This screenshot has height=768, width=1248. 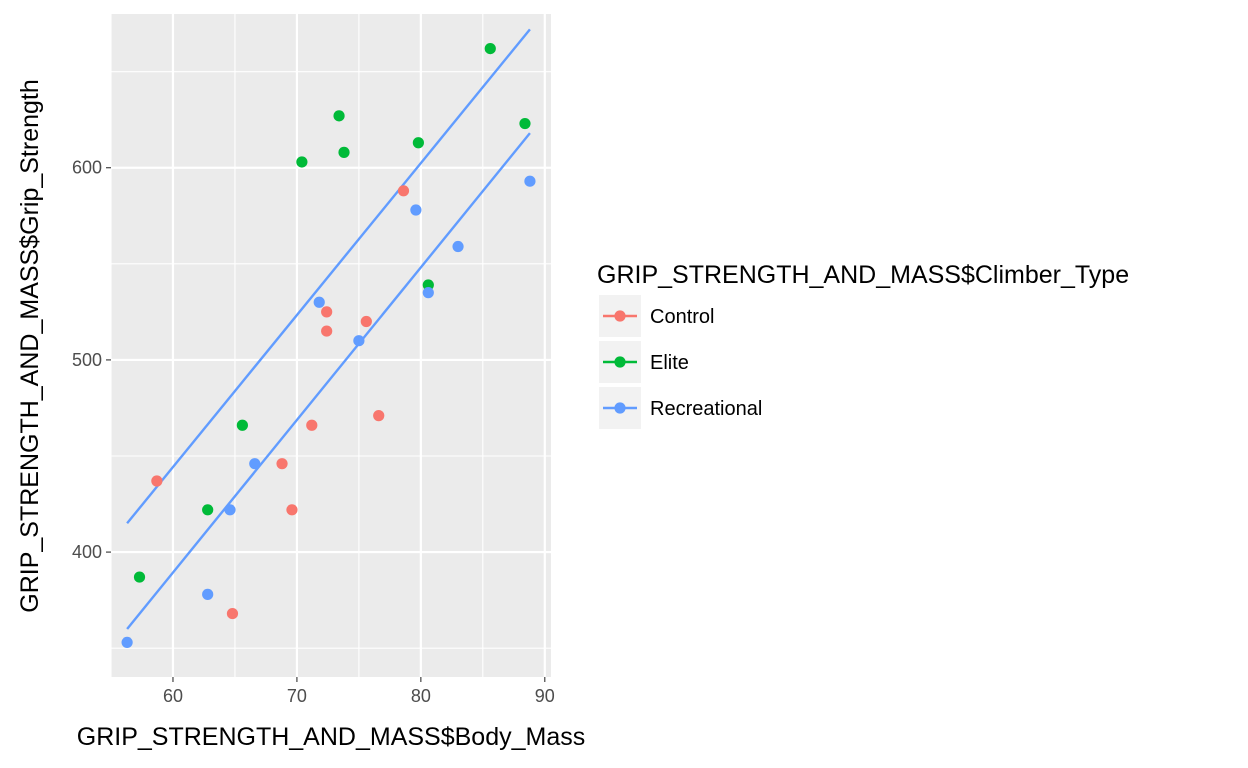 What do you see at coordinates (297, 696) in the screenshot?
I see `x-tick-label: 70` at bounding box center [297, 696].